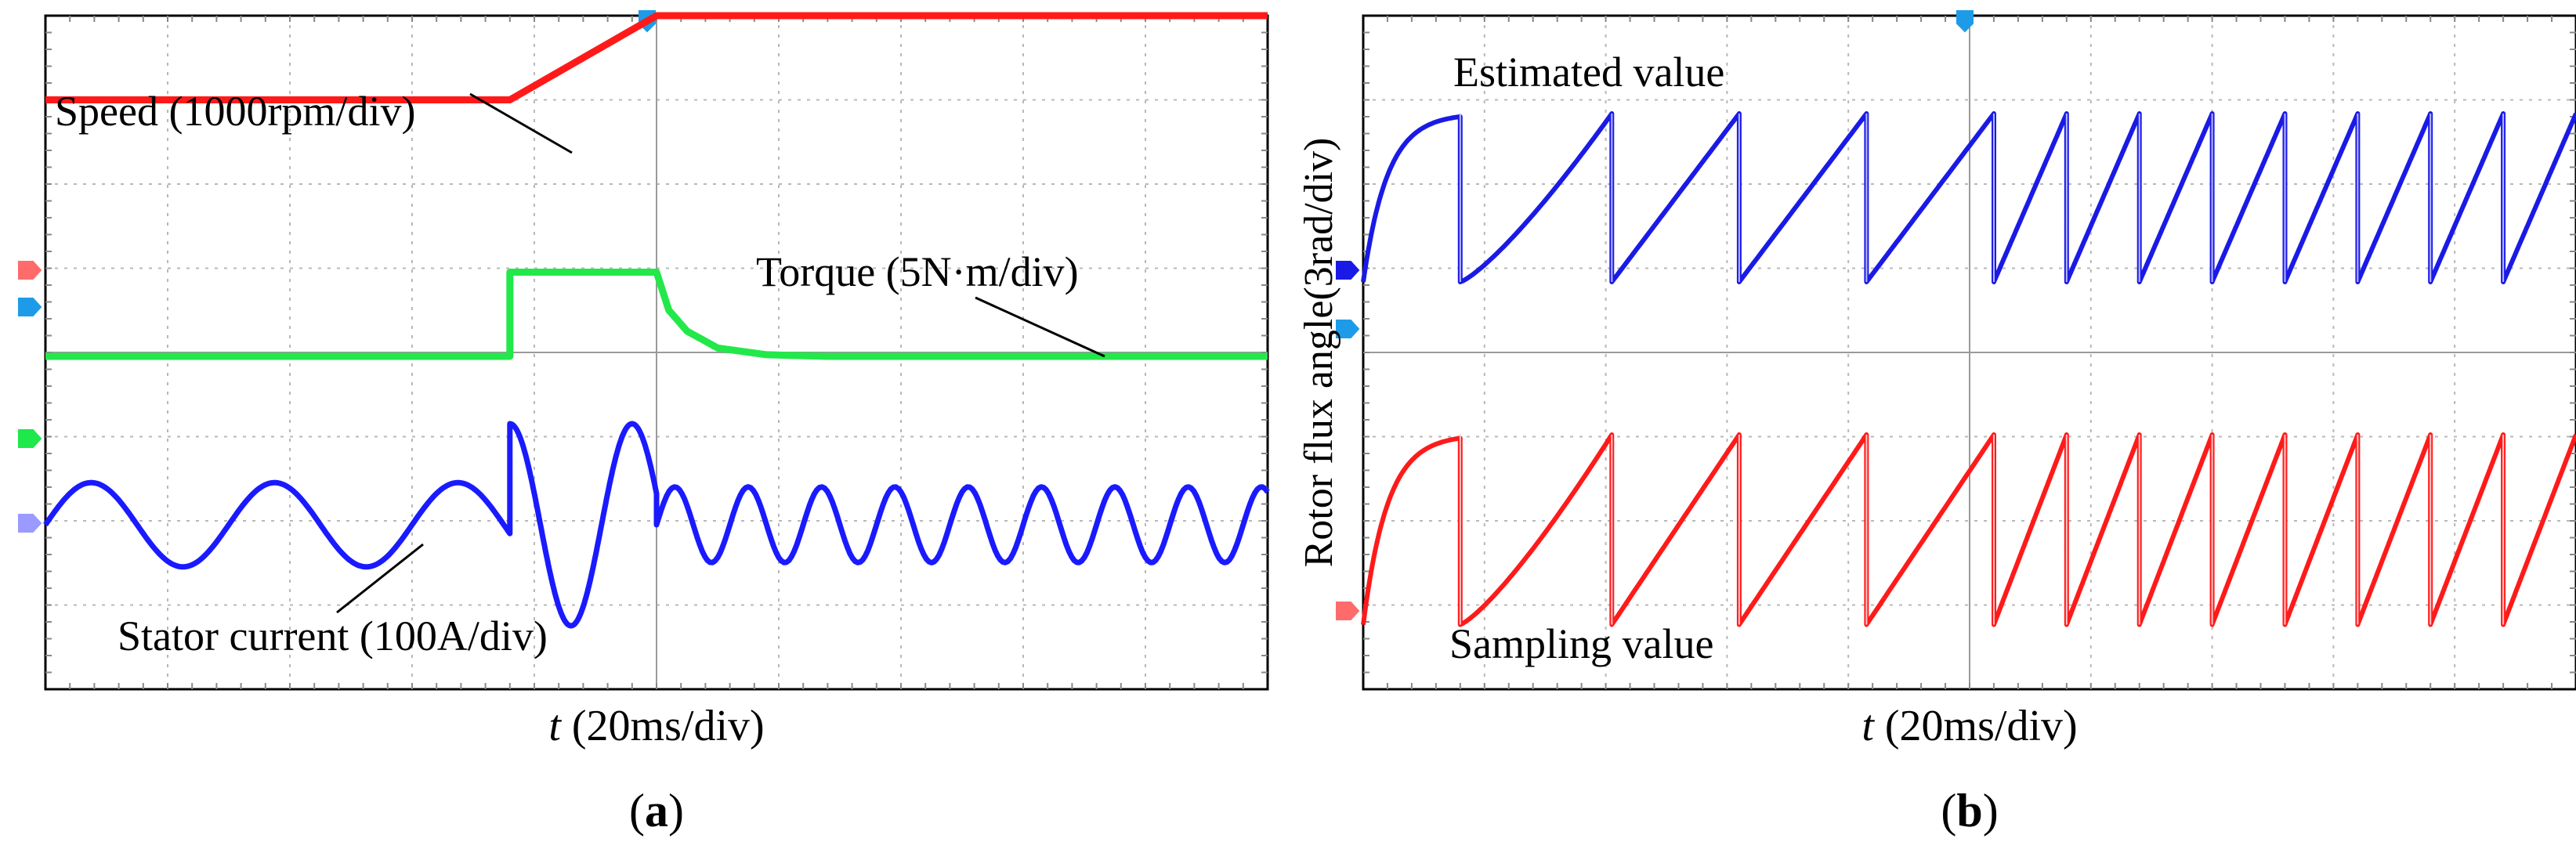 The image size is (2576, 849). What do you see at coordinates (1040, 327) in the screenshot?
I see `torque-leader-line` at bounding box center [1040, 327].